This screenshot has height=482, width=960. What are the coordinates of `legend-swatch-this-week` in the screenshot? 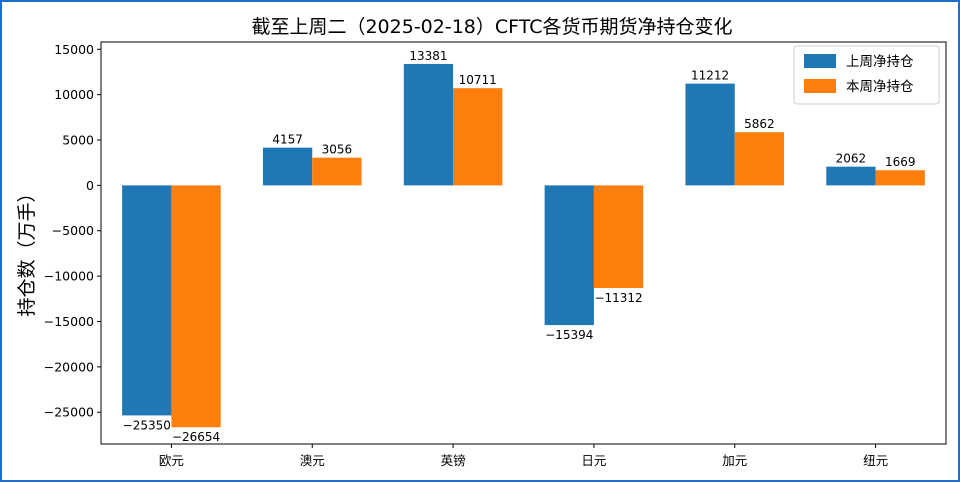 It's located at (820, 86).